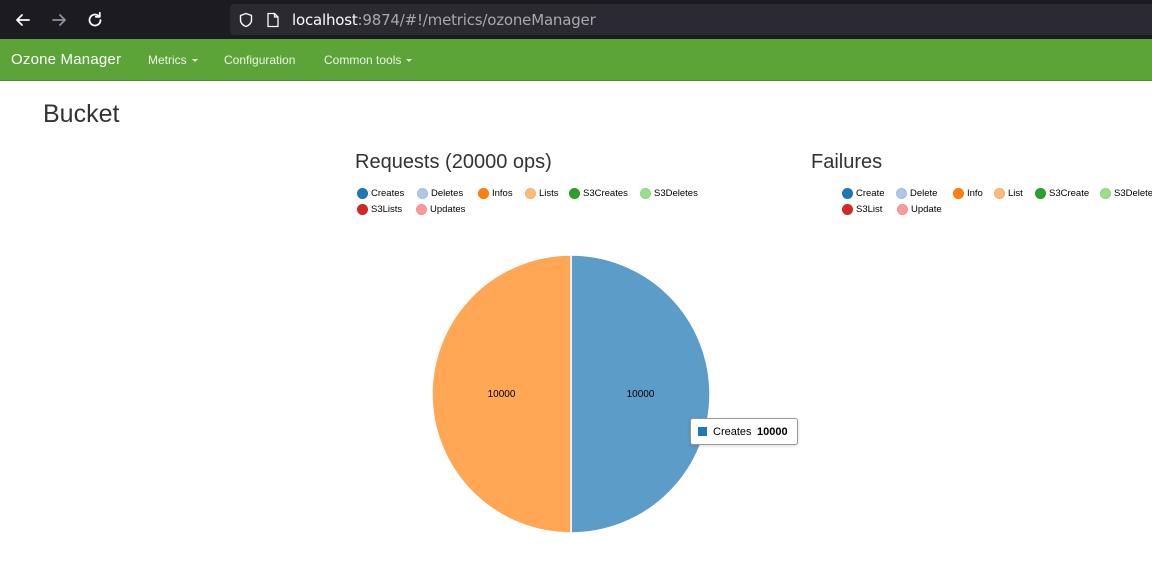  Describe the element at coordinates (870, 193) in the screenshot. I see `legend-label: Create` at that location.